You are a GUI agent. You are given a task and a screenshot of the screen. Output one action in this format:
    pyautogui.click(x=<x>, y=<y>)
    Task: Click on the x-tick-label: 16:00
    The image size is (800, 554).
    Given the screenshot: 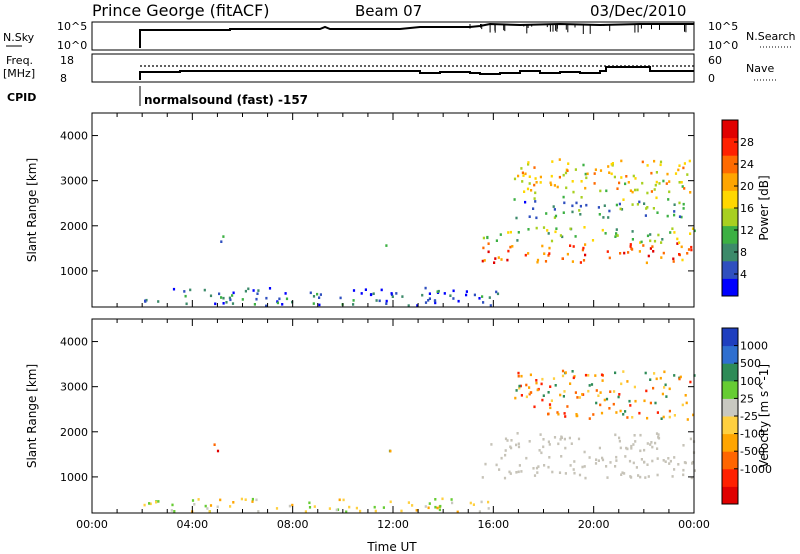 What is the action you would take?
    pyautogui.click(x=493, y=524)
    